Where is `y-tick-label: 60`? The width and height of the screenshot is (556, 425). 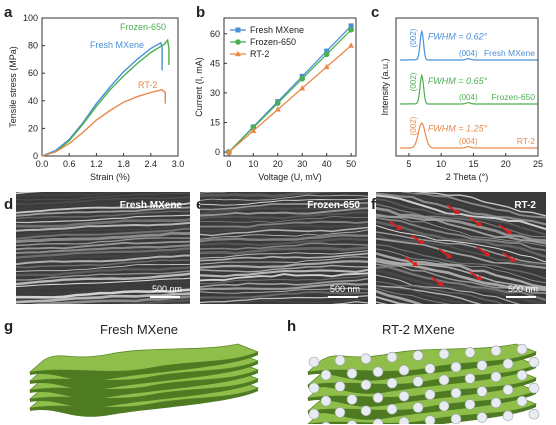 y-tick-label: 60 is located at coordinates (33, 73).